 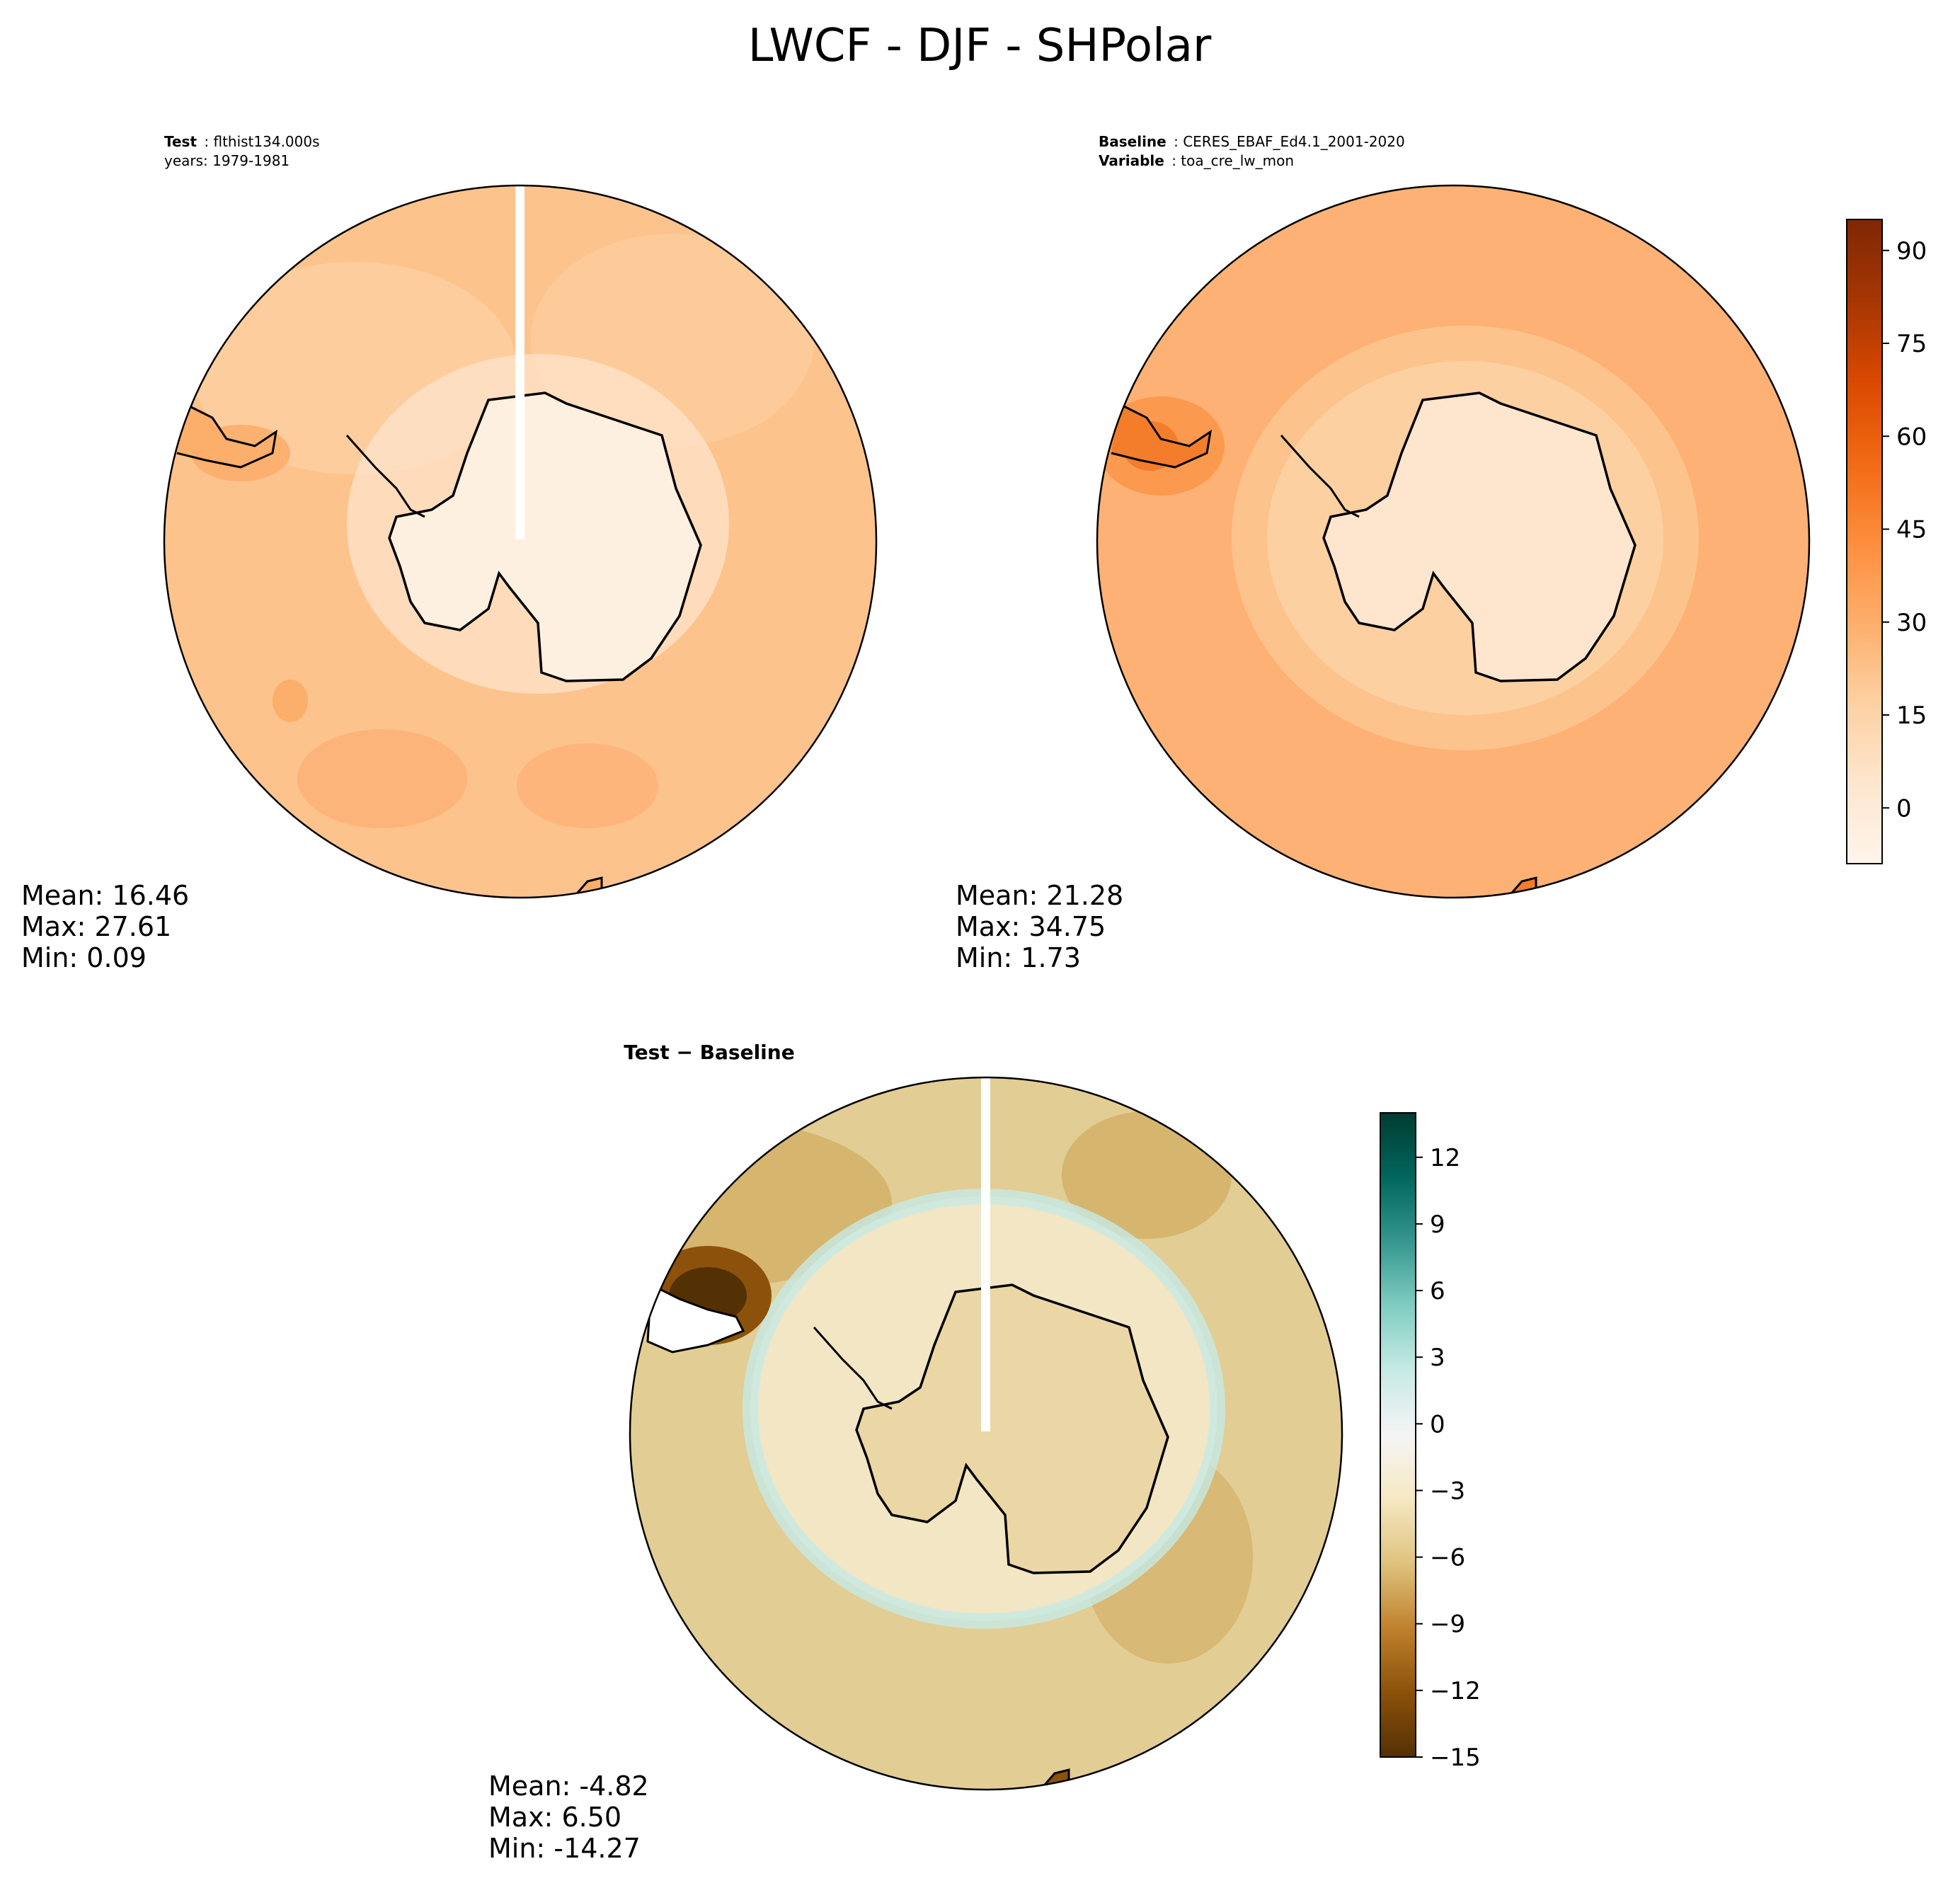 What do you see at coordinates (1430, 1442) in the screenshot?
I see `colorbar-brbg: −15 −12 −9 −6 −3 0 3 6 9 12` at bounding box center [1430, 1442].